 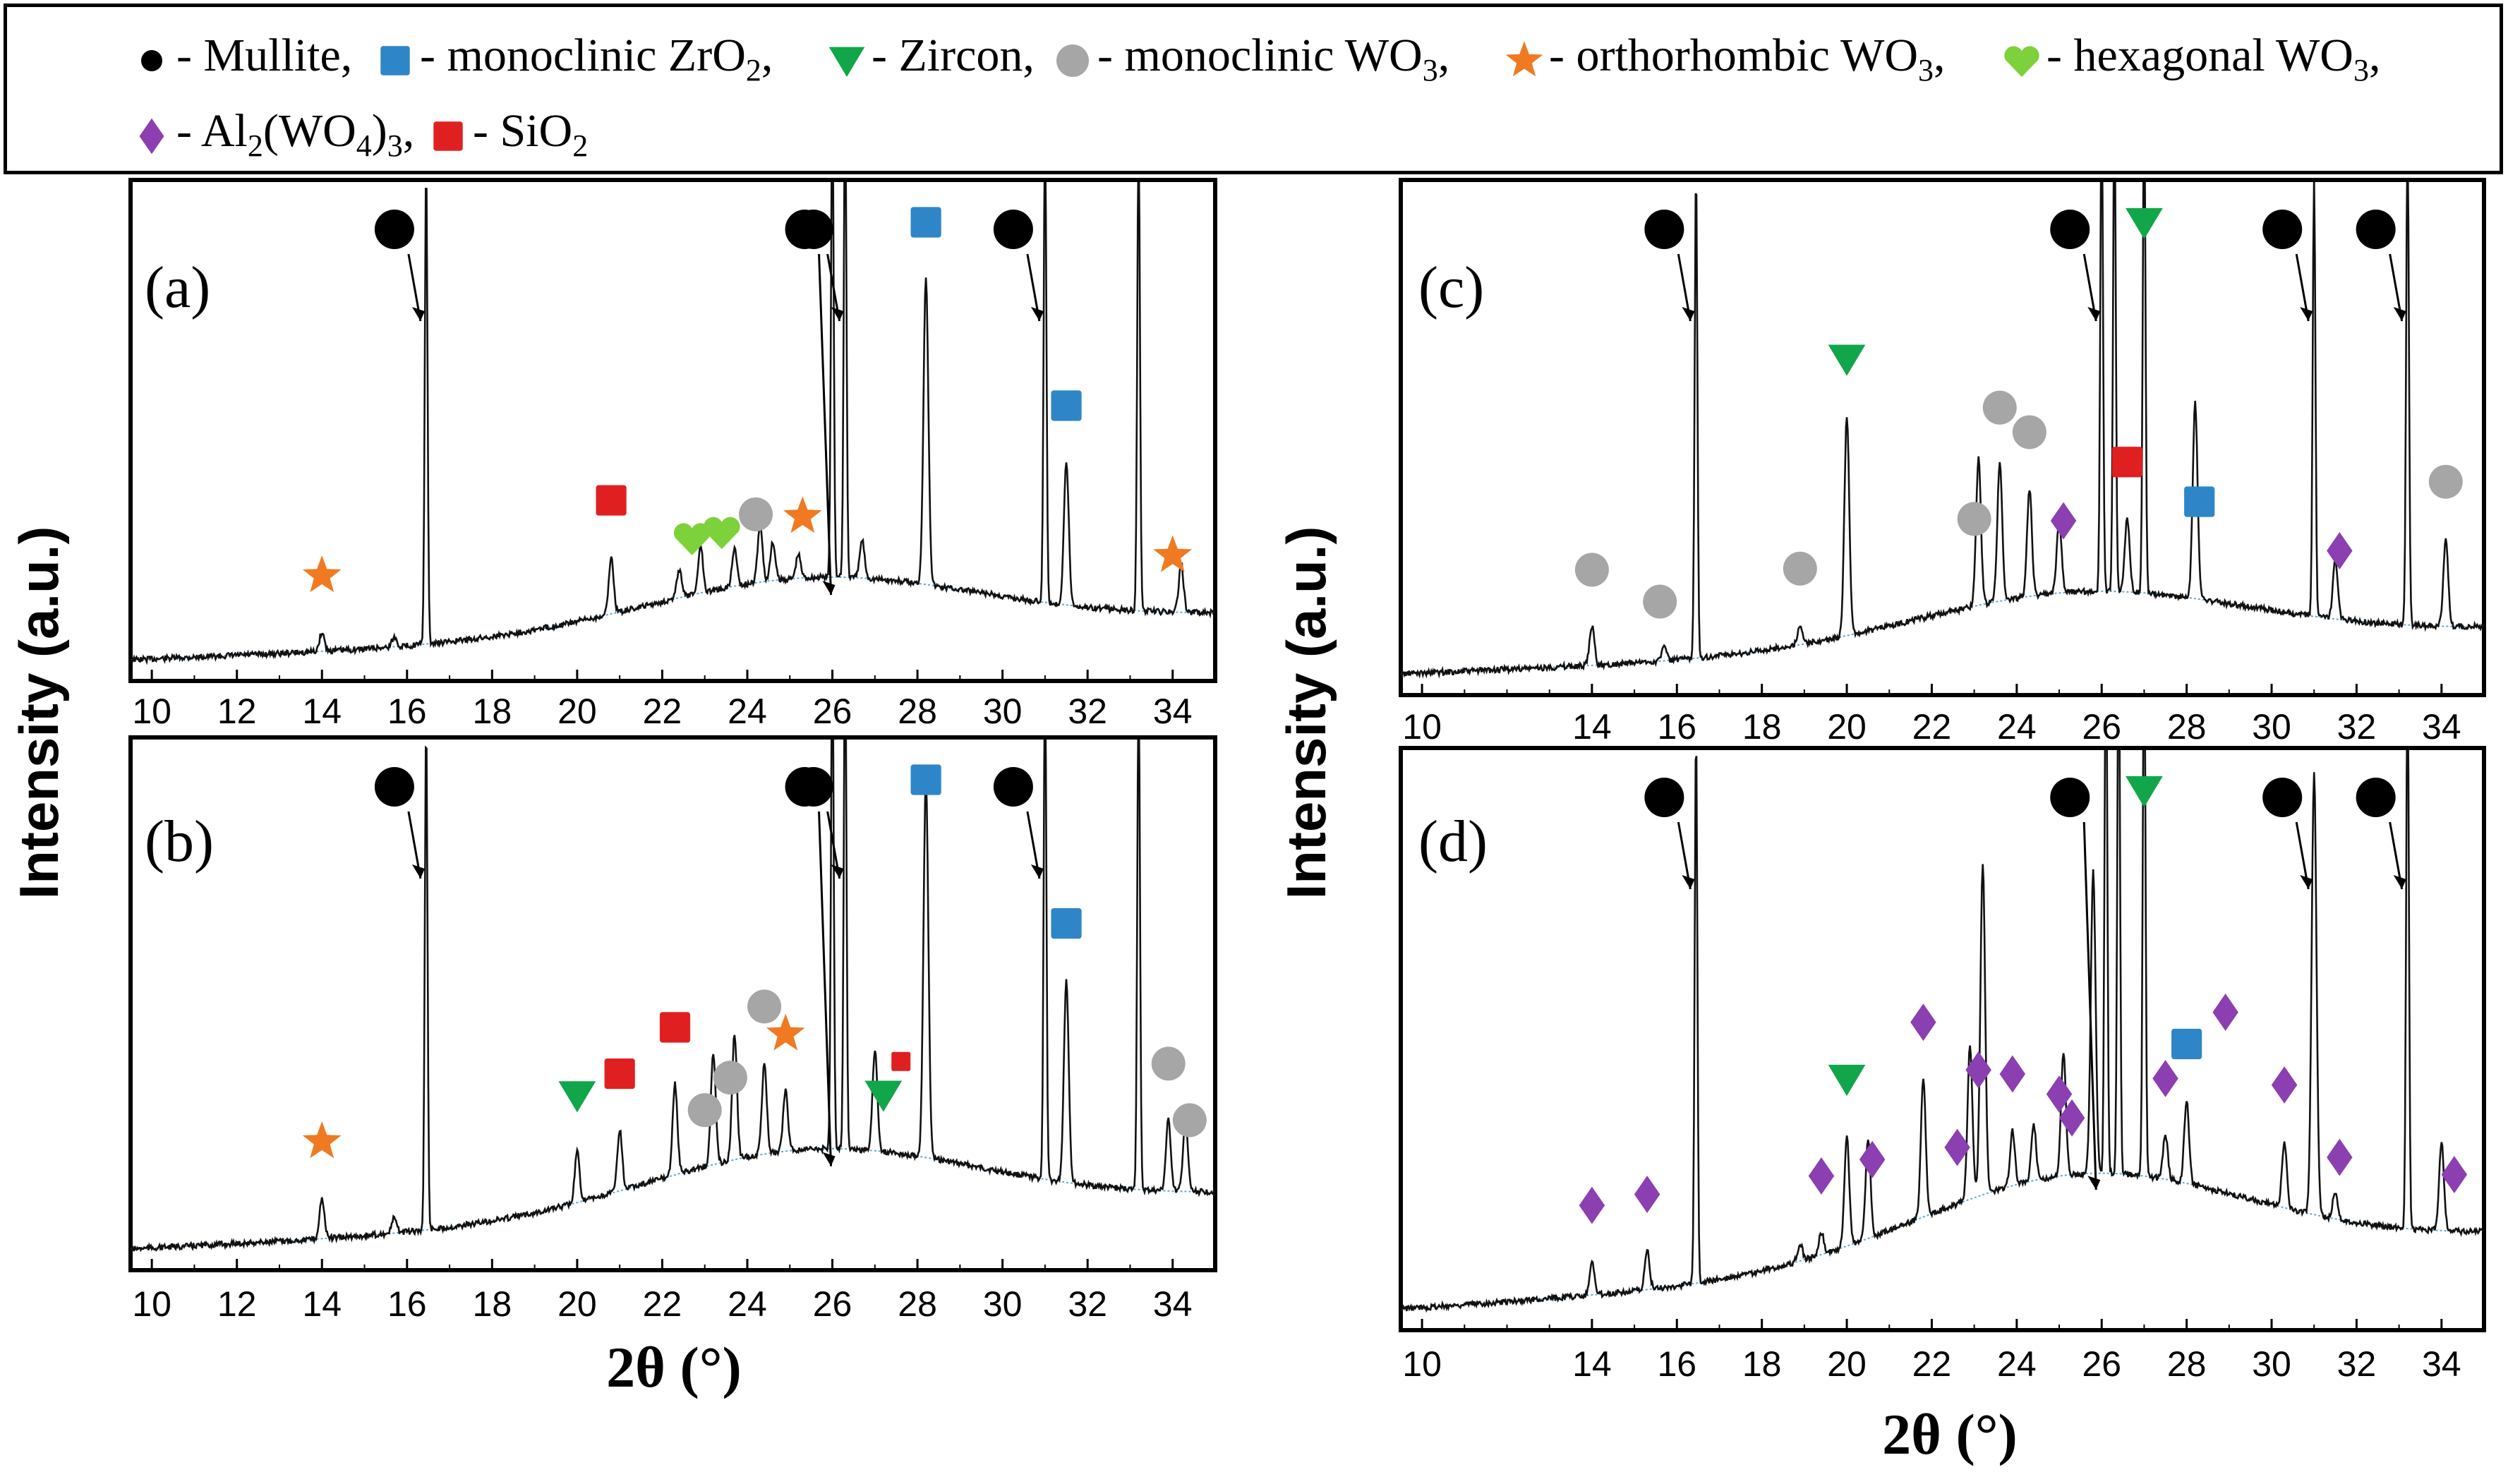 What do you see at coordinates (177, 287) in the screenshot?
I see `panel-label: (a)` at bounding box center [177, 287].